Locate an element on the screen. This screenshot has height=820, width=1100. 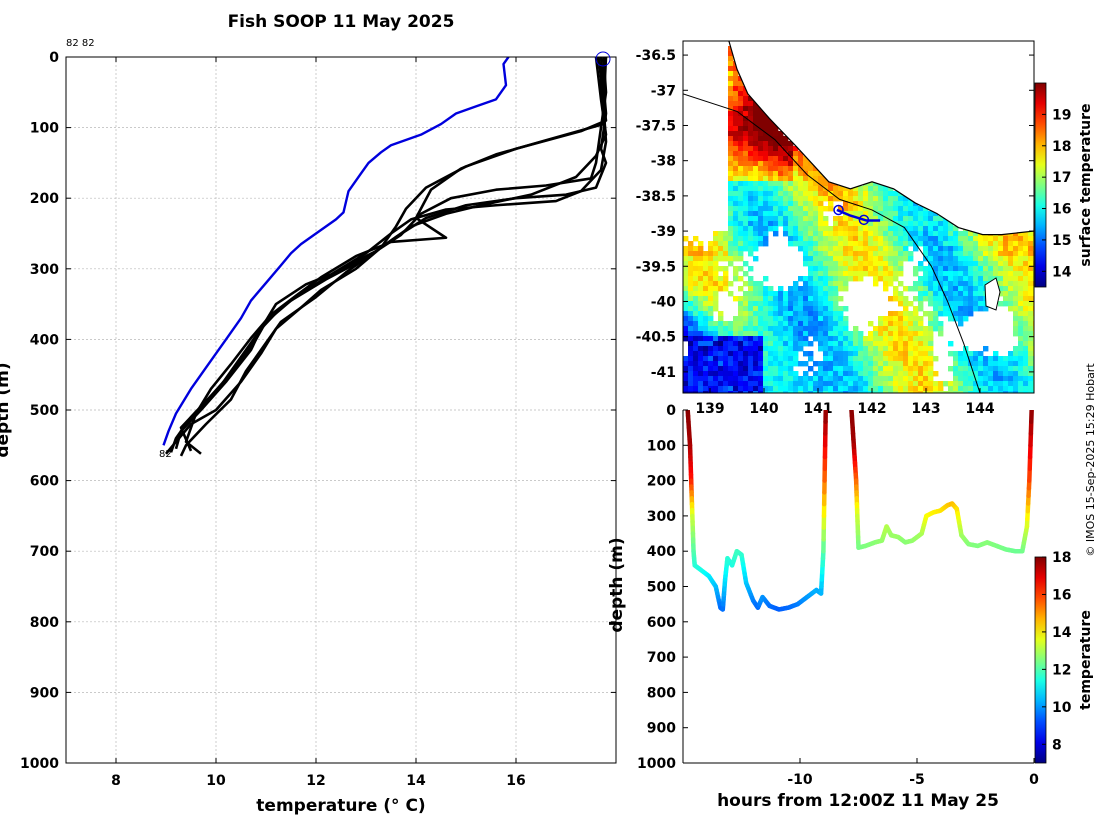
surface-colorbar-tick-label: 19 is located at coordinates (1061, 115).